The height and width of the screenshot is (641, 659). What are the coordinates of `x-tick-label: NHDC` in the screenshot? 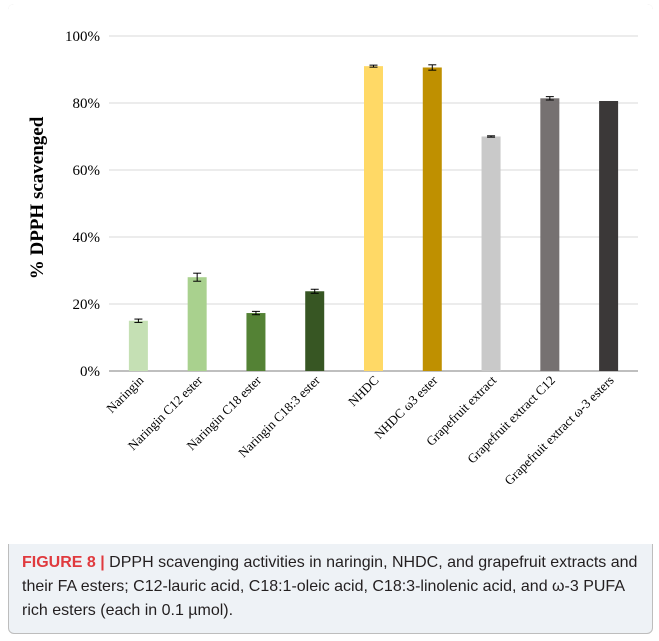 It's located at (363, 391).